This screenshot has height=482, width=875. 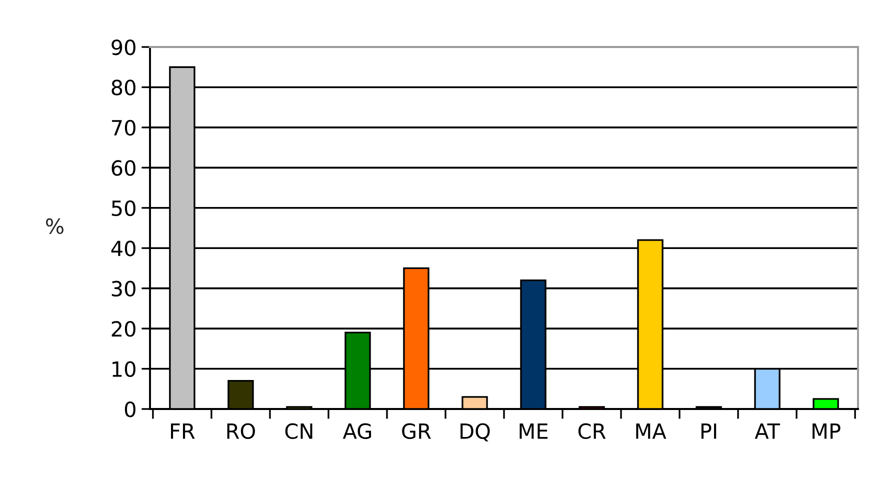 What do you see at coordinates (124, 369) in the screenshot?
I see `y-tick-label: 10` at bounding box center [124, 369].